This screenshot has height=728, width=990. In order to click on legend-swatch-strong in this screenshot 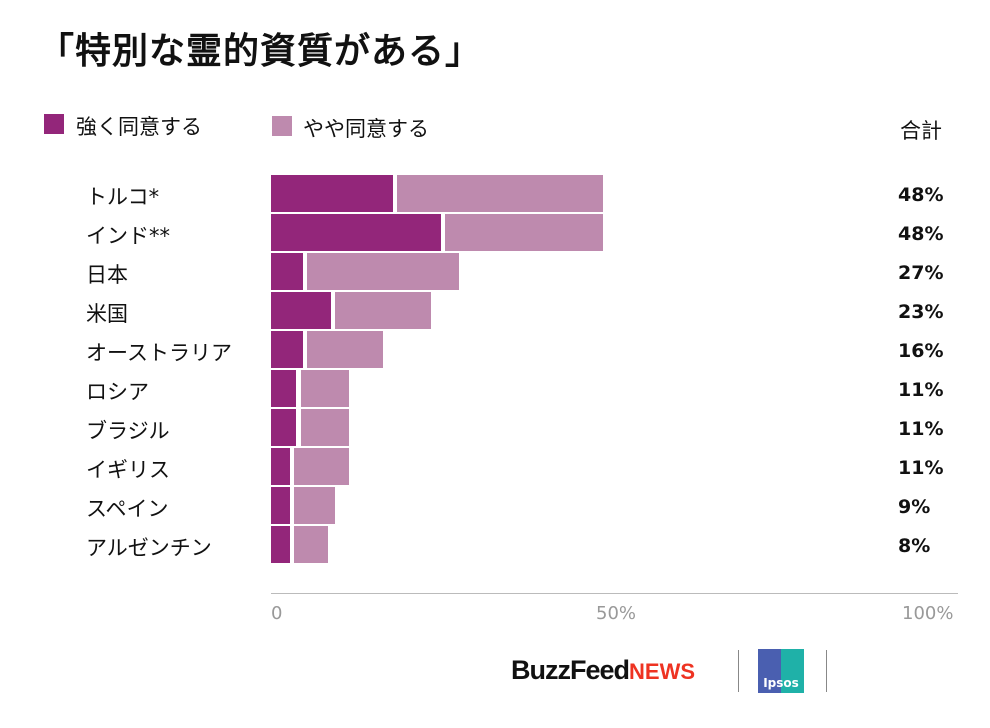, I will do `click(54, 124)`.